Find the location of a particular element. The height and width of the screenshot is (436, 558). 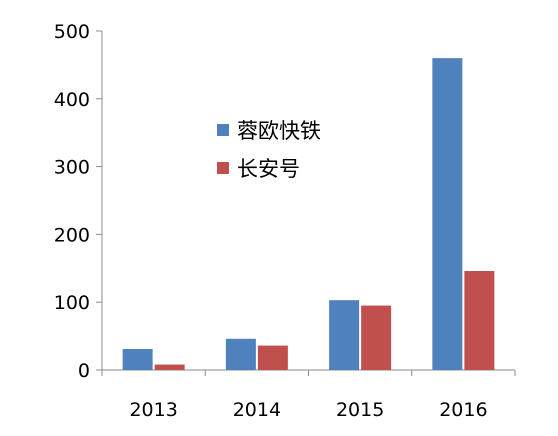

x-tick-label: 2015 is located at coordinates (360, 410).